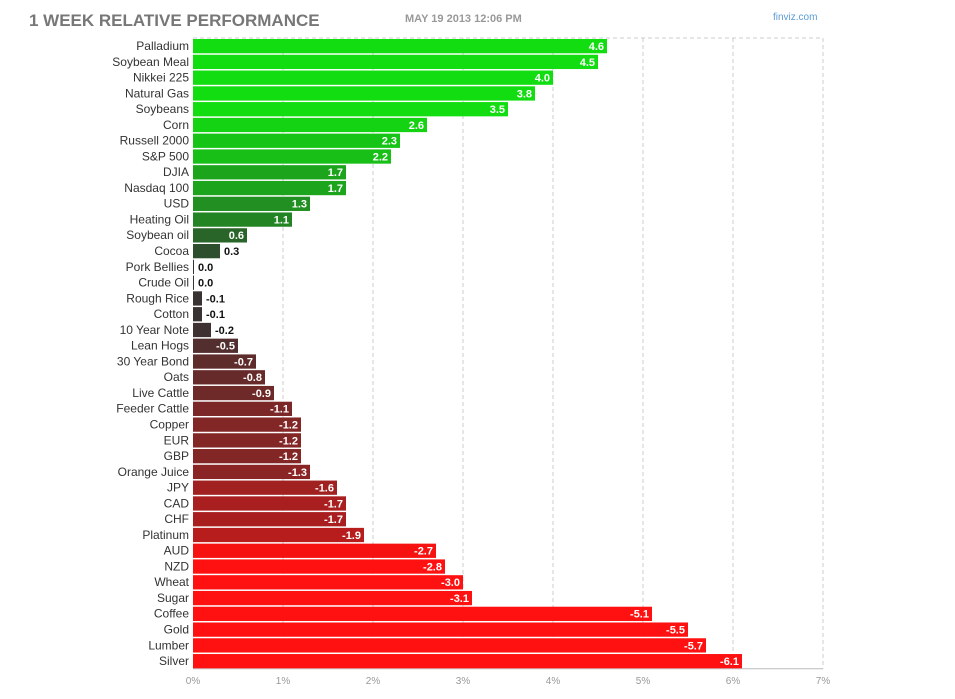 Image resolution: width=955 pixels, height=699 pixels. I want to click on x-tick-label: 6%, so click(733, 681).